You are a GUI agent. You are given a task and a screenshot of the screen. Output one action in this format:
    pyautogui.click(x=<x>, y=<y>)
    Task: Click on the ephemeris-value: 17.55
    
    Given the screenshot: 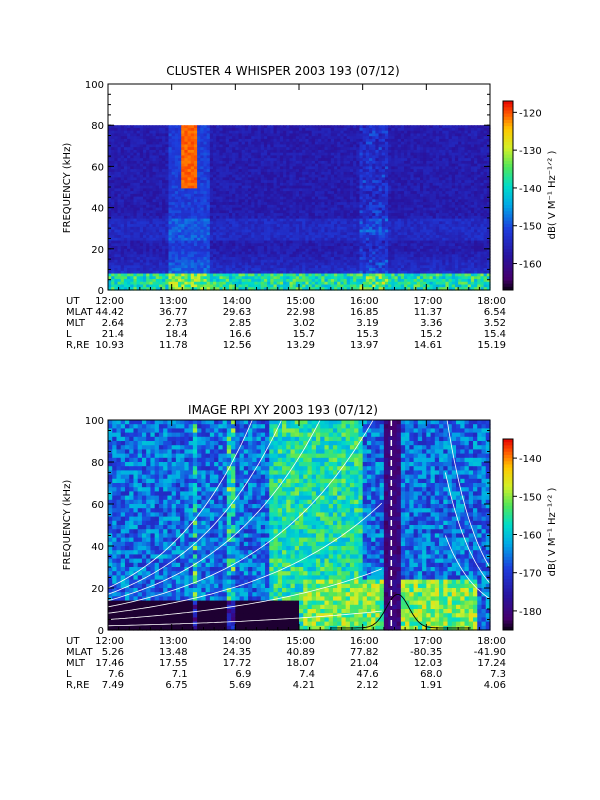 What is the action you would take?
    pyautogui.click(x=173, y=663)
    